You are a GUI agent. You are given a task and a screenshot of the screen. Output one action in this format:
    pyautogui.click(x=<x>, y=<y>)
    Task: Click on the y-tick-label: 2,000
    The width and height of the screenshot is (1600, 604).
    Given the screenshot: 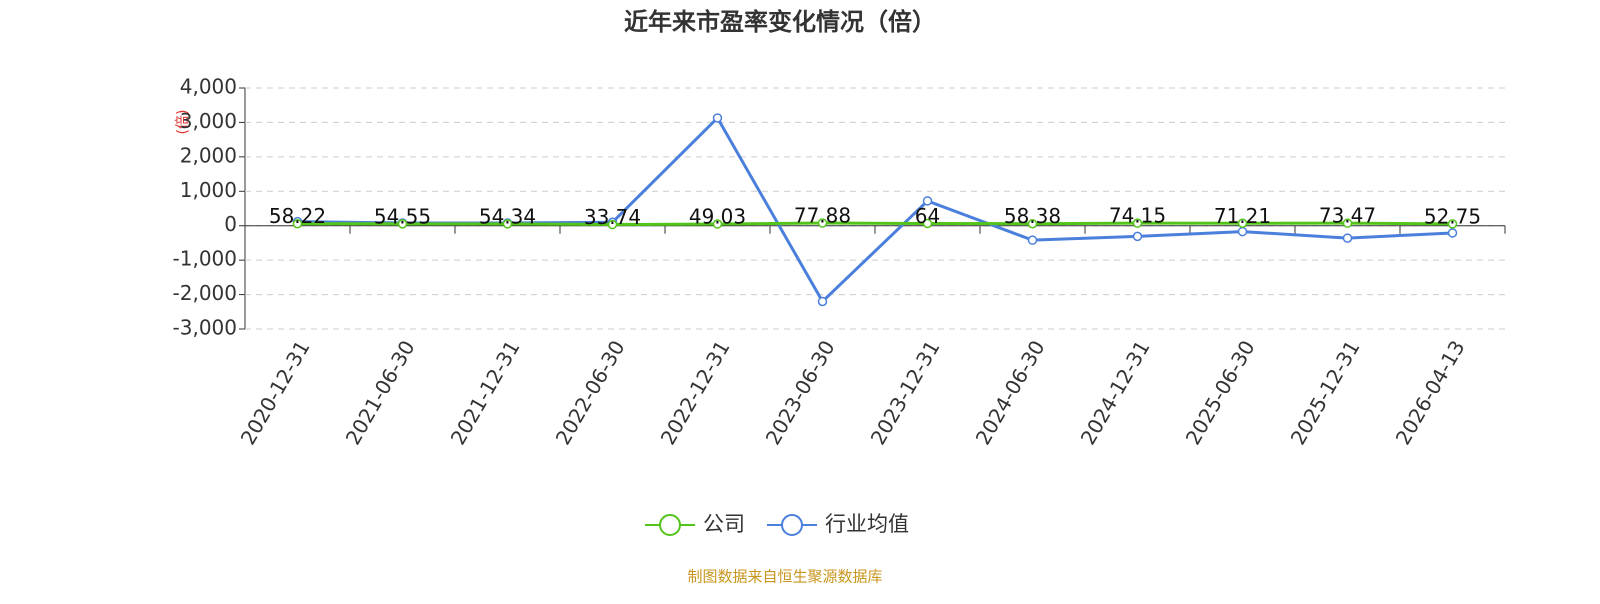 What is the action you would take?
    pyautogui.click(x=208, y=155)
    